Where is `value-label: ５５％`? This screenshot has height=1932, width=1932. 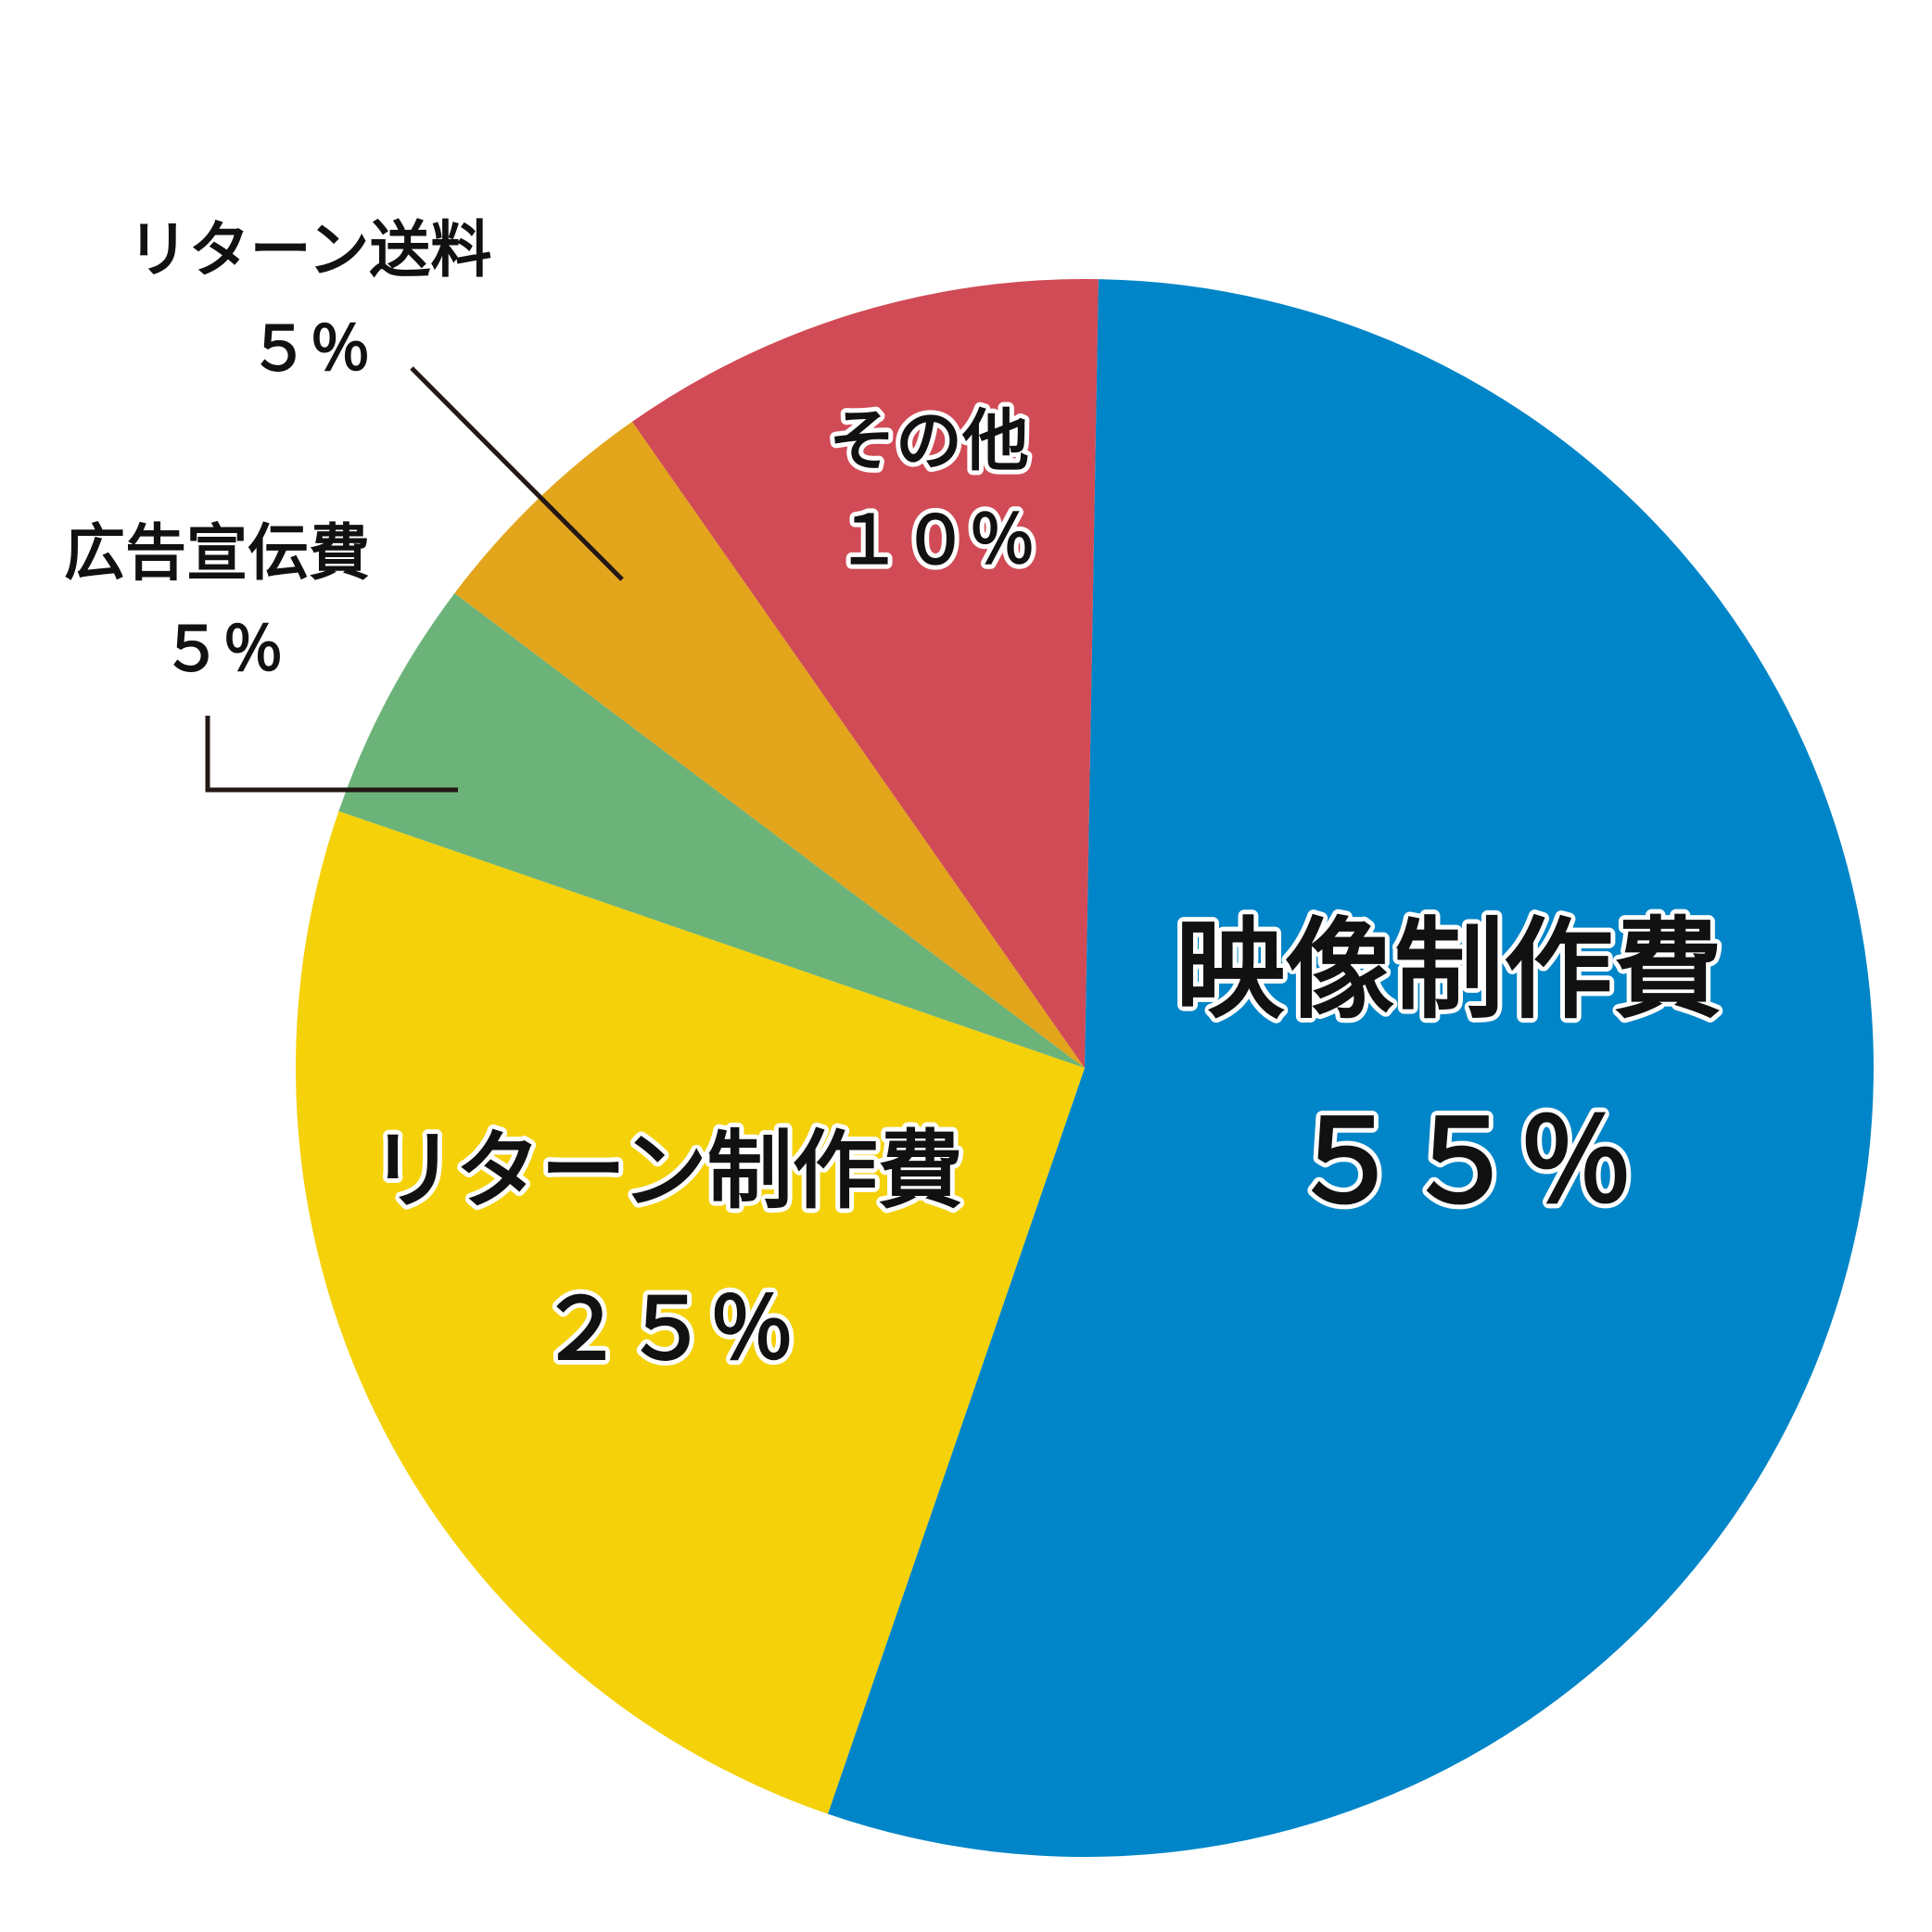 value-label: ５５％ is located at coordinates (1461, 1162).